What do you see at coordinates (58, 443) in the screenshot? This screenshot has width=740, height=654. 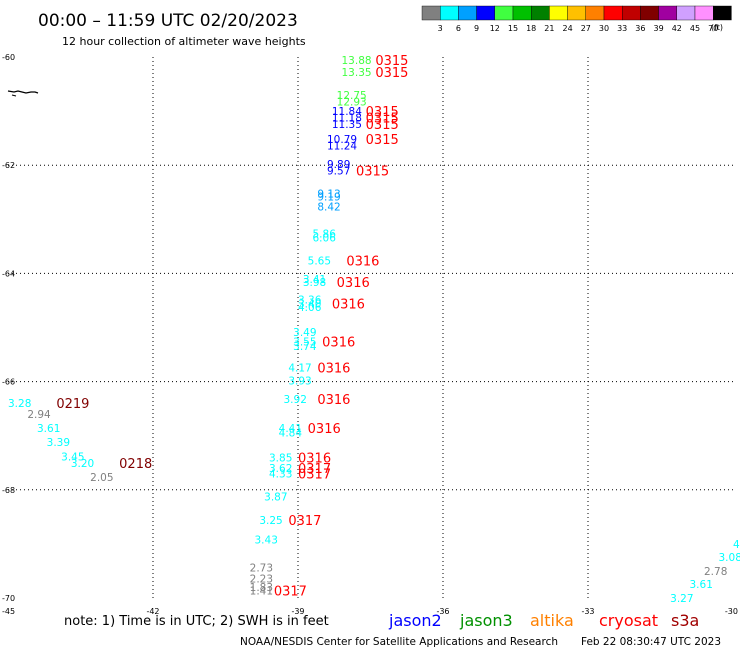 I see `wave-height-label: 3.39` at bounding box center [58, 443].